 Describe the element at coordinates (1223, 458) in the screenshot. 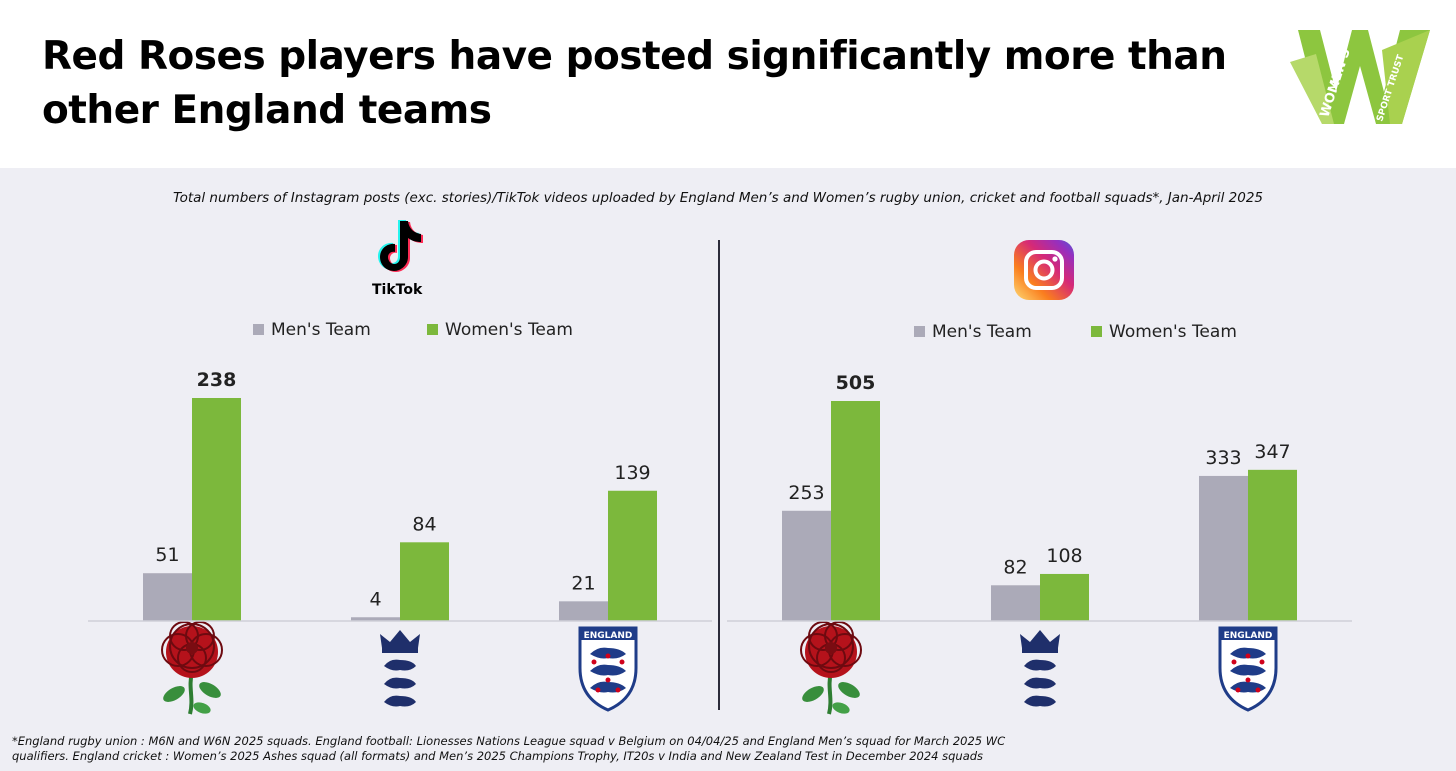

I see `data-label: 333` at that location.